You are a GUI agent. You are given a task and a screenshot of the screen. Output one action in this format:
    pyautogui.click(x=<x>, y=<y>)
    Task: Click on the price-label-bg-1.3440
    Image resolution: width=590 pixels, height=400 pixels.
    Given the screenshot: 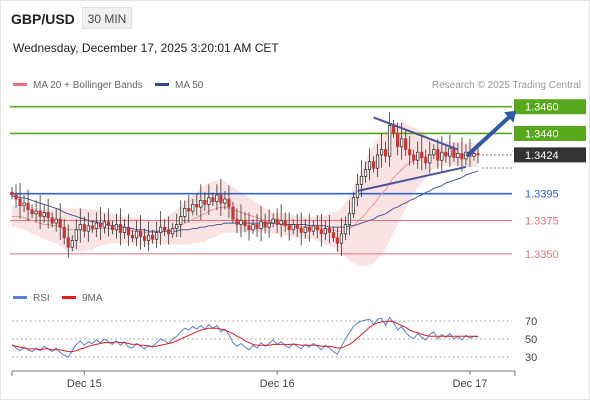 What is the action you would take?
    pyautogui.click(x=550, y=133)
    